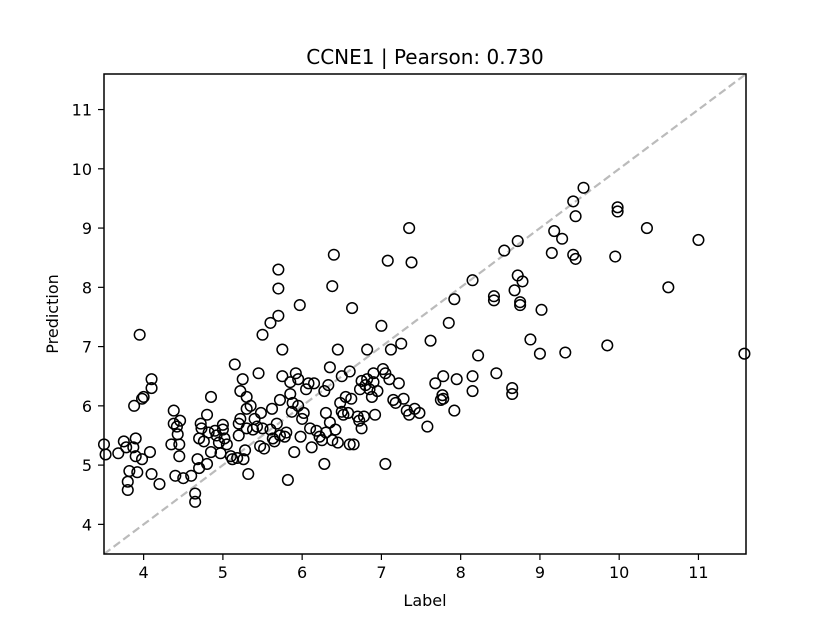 This screenshot has width=830, height=623. Describe the element at coordinates (87, 524) in the screenshot. I see `y-tick-label: 4` at that location.